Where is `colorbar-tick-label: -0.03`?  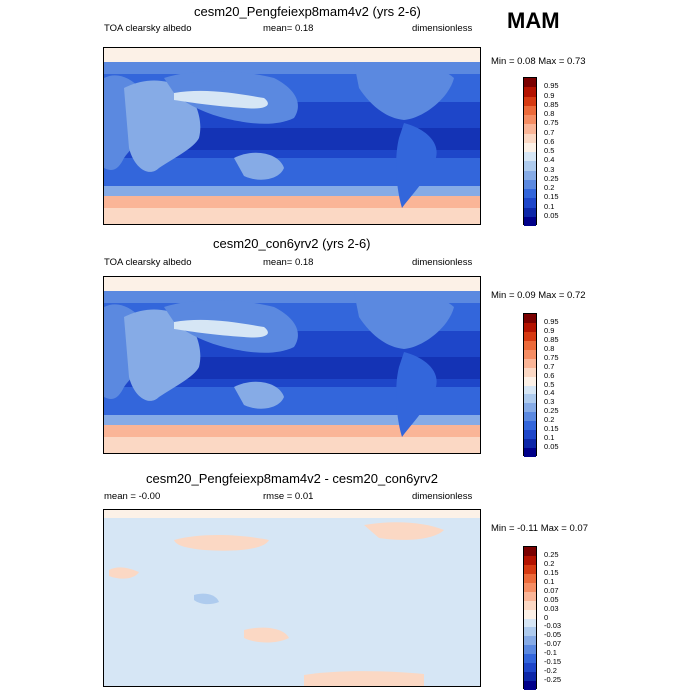
colorbar-tick-label: -0.03 is located at coordinates (553, 626).